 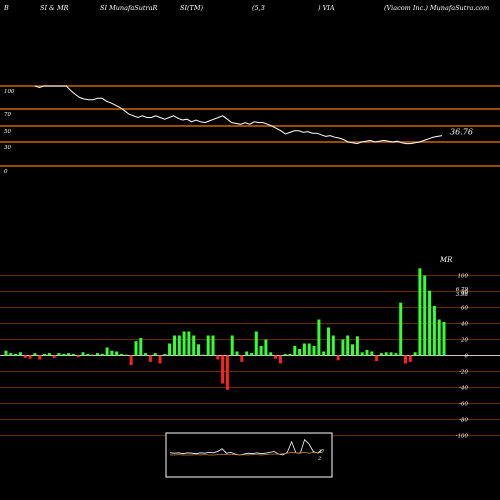 I want to click on mini-series-line, so click(x=246, y=453).